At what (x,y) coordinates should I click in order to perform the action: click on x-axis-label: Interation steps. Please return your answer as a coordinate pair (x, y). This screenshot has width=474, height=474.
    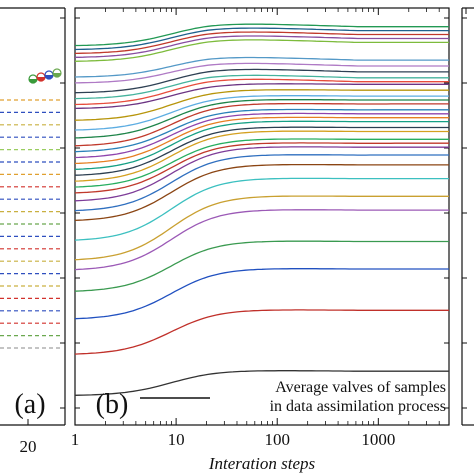
    Looking at the image, I should click on (262, 463).